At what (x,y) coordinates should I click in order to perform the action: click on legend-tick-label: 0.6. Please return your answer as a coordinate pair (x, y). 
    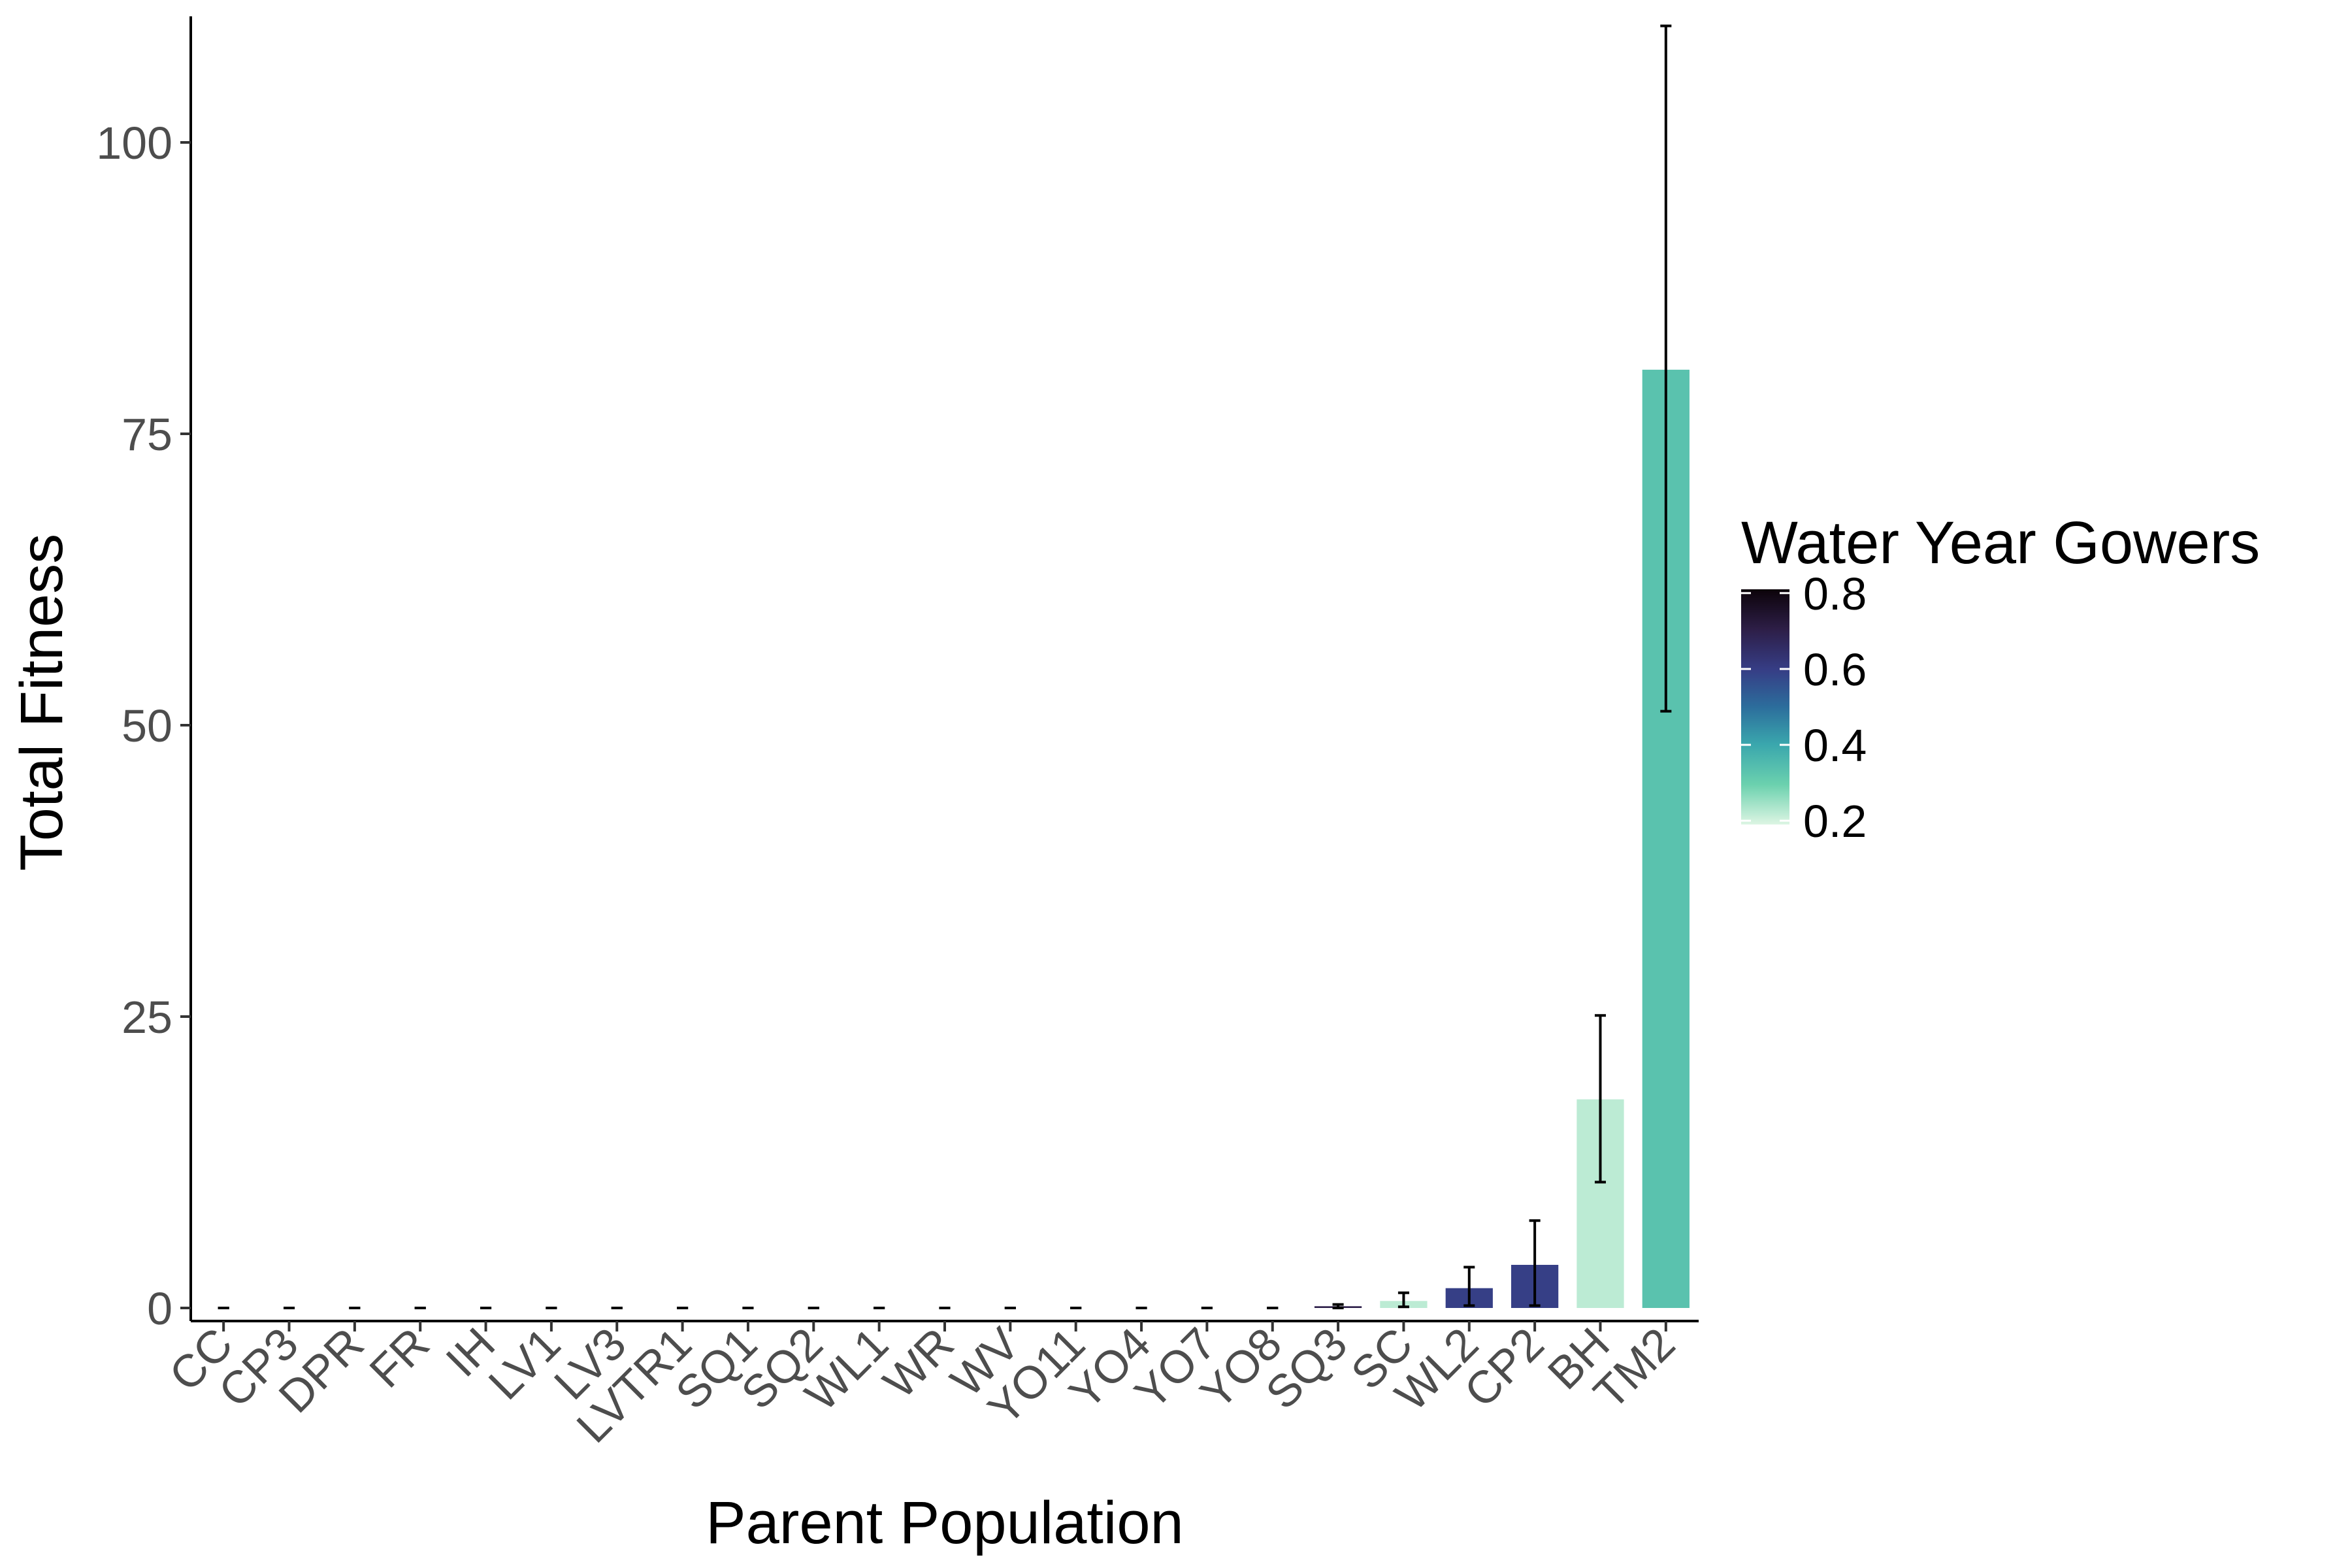
    Looking at the image, I should click on (1835, 669).